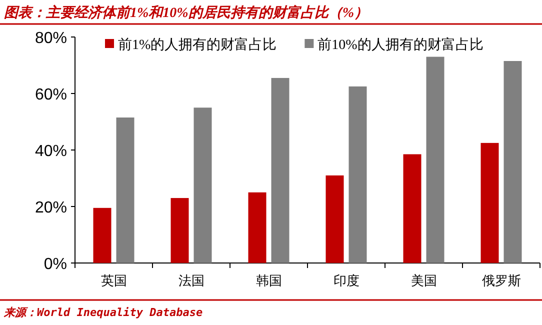 The image size is (542, 325). I want to click on y-tick-label: 20%, so click(50, 208).